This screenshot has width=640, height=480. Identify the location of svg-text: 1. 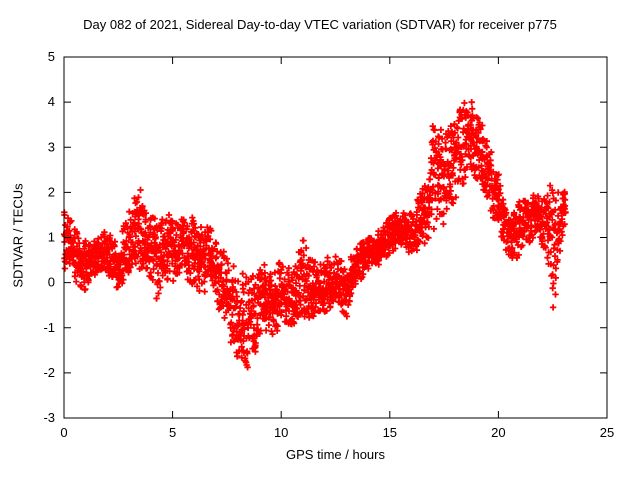
(51, 237).